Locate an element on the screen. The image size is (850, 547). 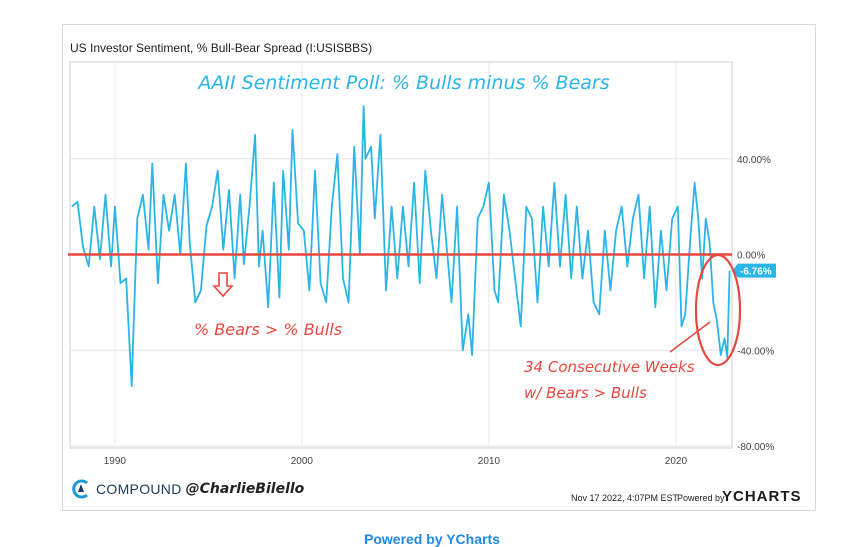
timestamp: Nov 17 2022, 4:07PM EST. is located at coordinates (625, 498).